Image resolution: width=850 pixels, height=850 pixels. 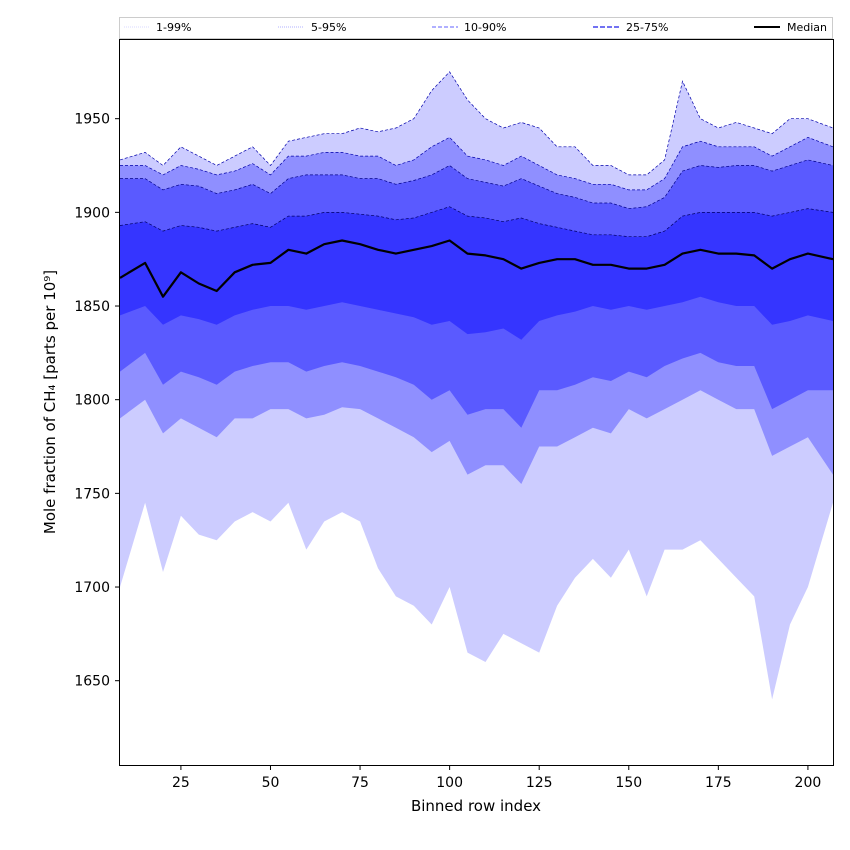 What do you see at coordinates (807, 27) in the screenshot?
I see `legend-label-median: Median` at bounding box center [807, 27].